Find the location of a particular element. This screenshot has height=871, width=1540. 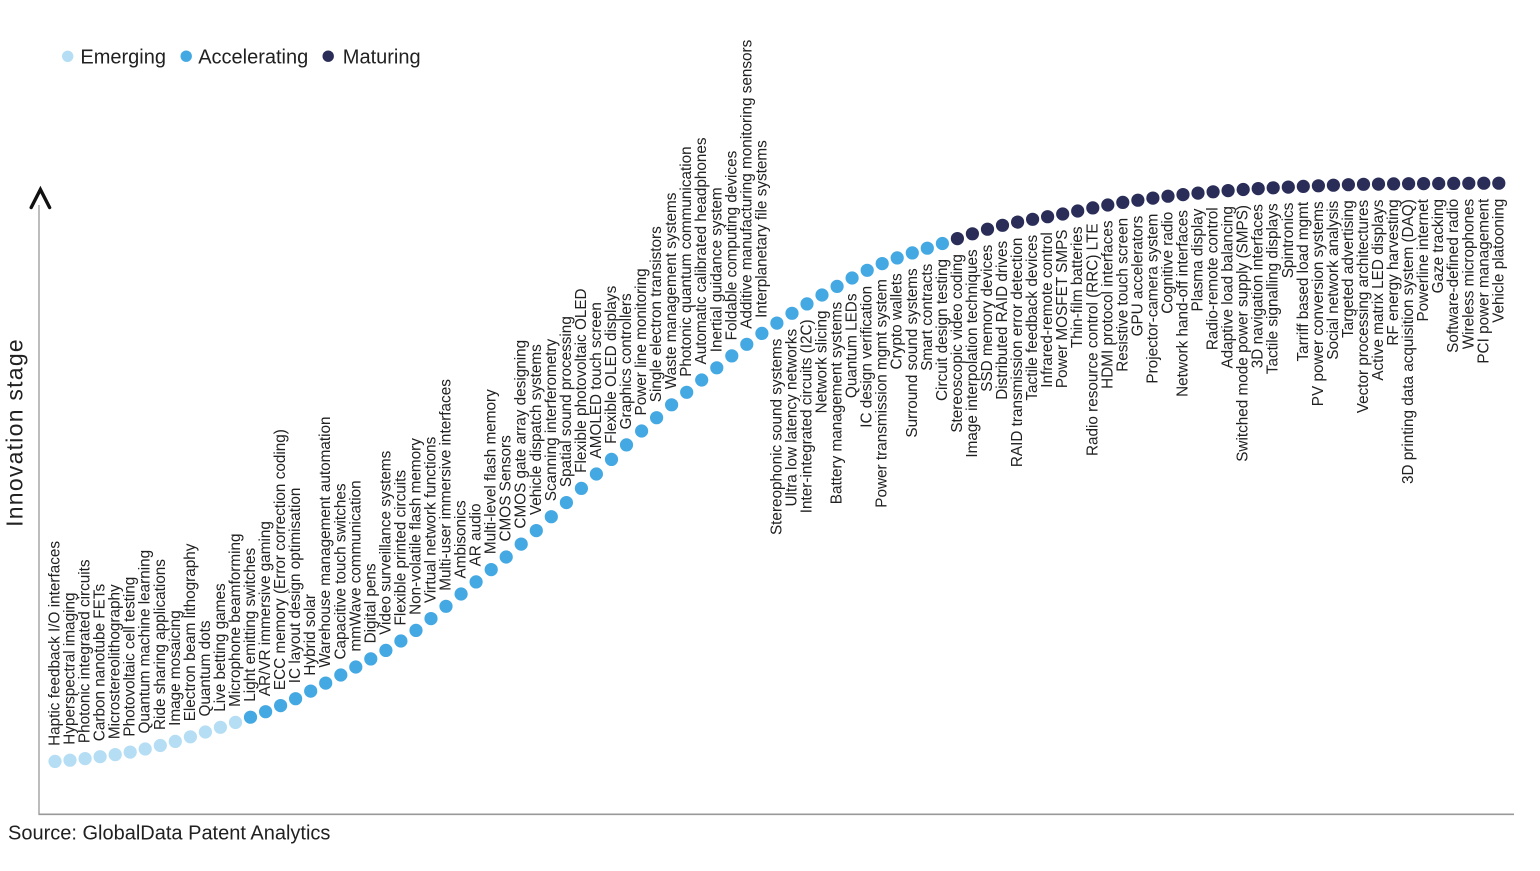

svg-text: RF energy harvesting is located at coordinates (1393, 272).